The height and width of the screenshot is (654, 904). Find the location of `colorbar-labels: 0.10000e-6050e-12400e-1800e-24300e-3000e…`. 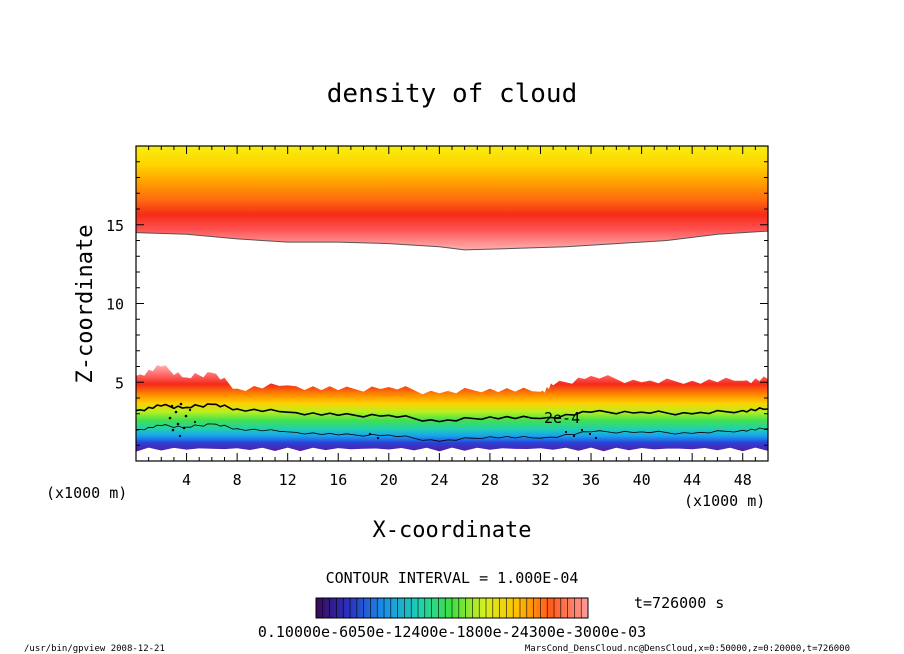

colorbar-labels: 0.10000e-6050e-12400e-1800e-24300e-3000e… is located at coordinates (452, 632).